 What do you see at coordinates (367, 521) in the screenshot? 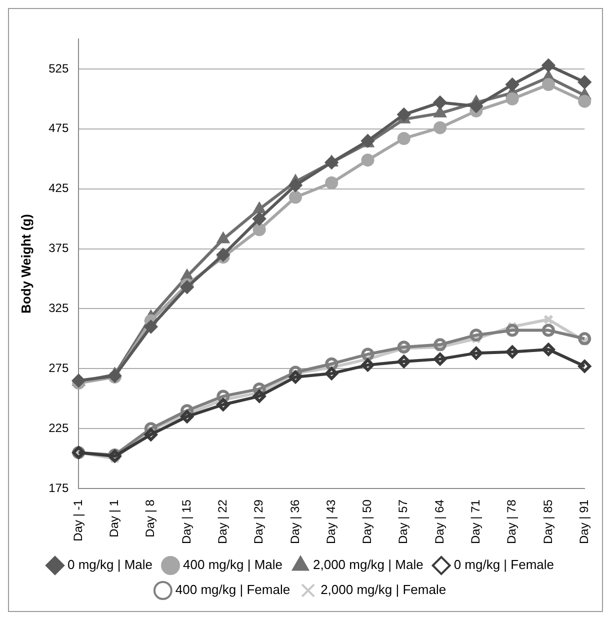
I see `x-tick-label: Day | 50` at bounding box center [367, 521].